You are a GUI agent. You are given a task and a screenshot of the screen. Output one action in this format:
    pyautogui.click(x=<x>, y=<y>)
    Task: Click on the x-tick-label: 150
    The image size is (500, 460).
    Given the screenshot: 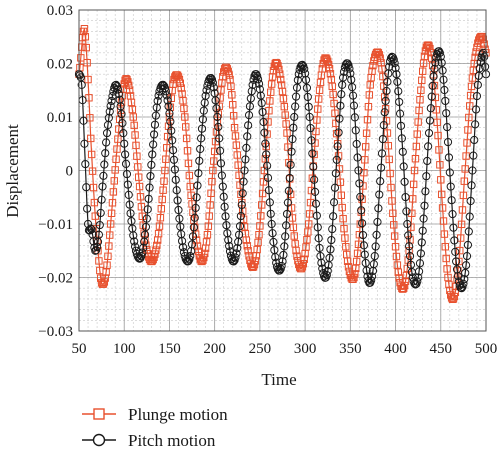 What is the action you would take?
    pyautogui.click(x=169, y=349)
    